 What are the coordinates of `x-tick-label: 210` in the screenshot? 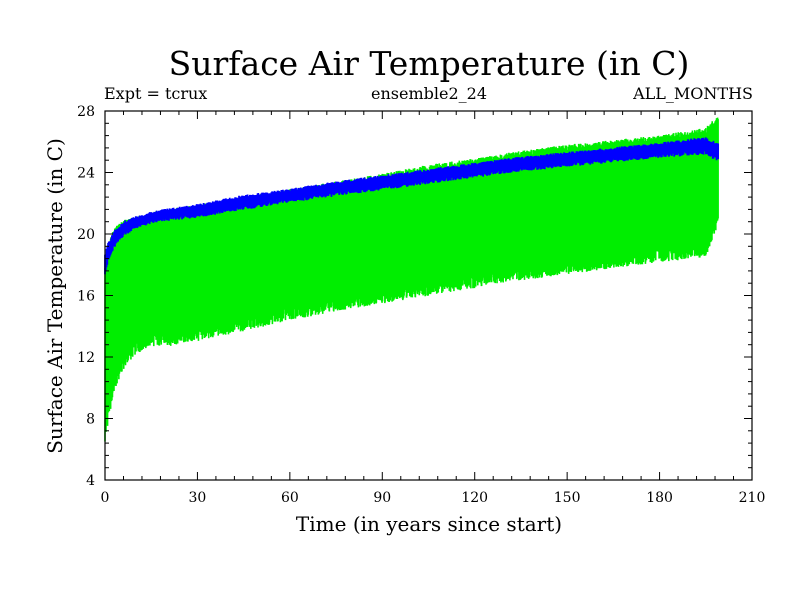 It's located at (752, 498).